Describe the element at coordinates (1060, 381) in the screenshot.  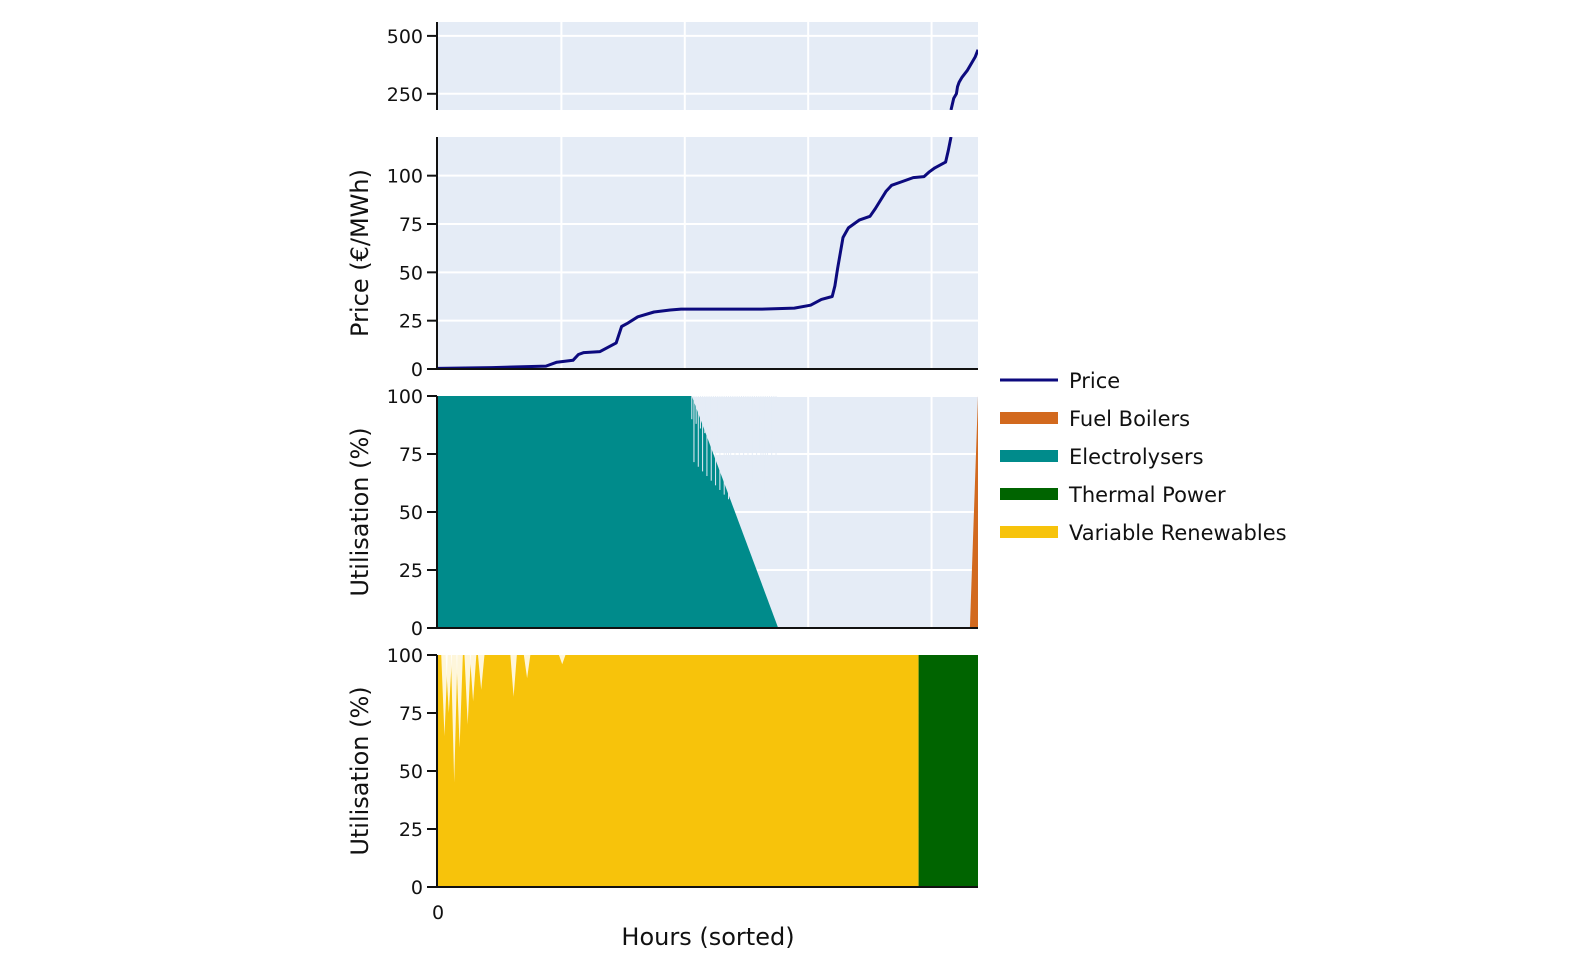
I see `legend-item: Price` at that location.